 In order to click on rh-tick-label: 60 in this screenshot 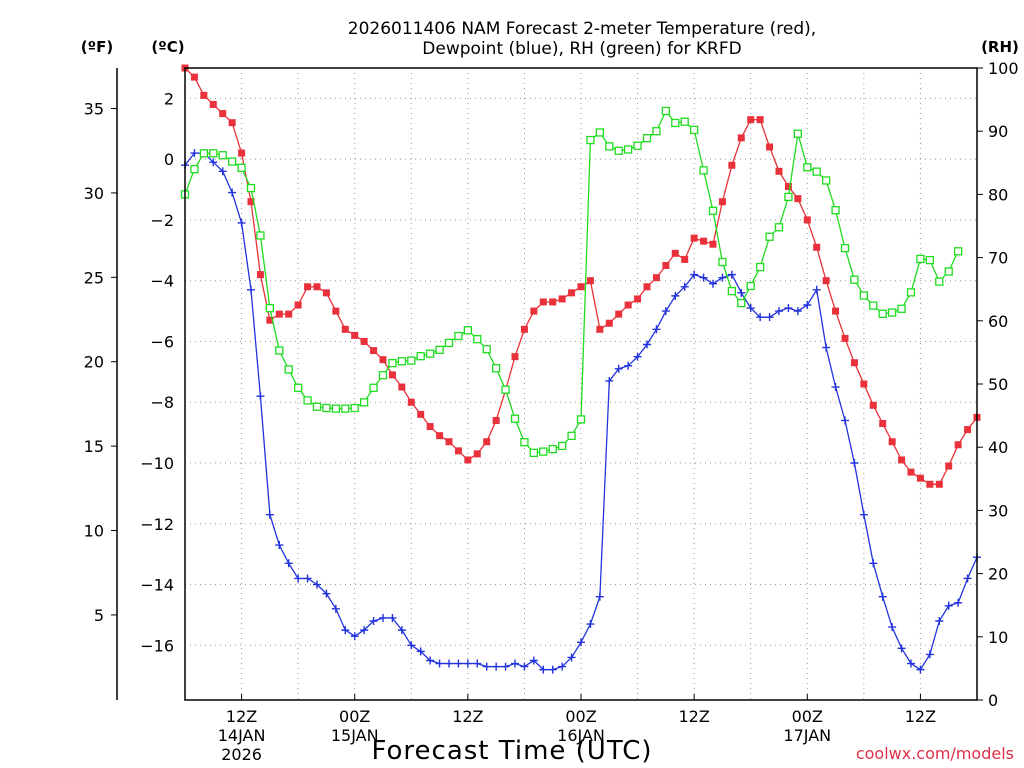, I will do `click(998, 321)`.